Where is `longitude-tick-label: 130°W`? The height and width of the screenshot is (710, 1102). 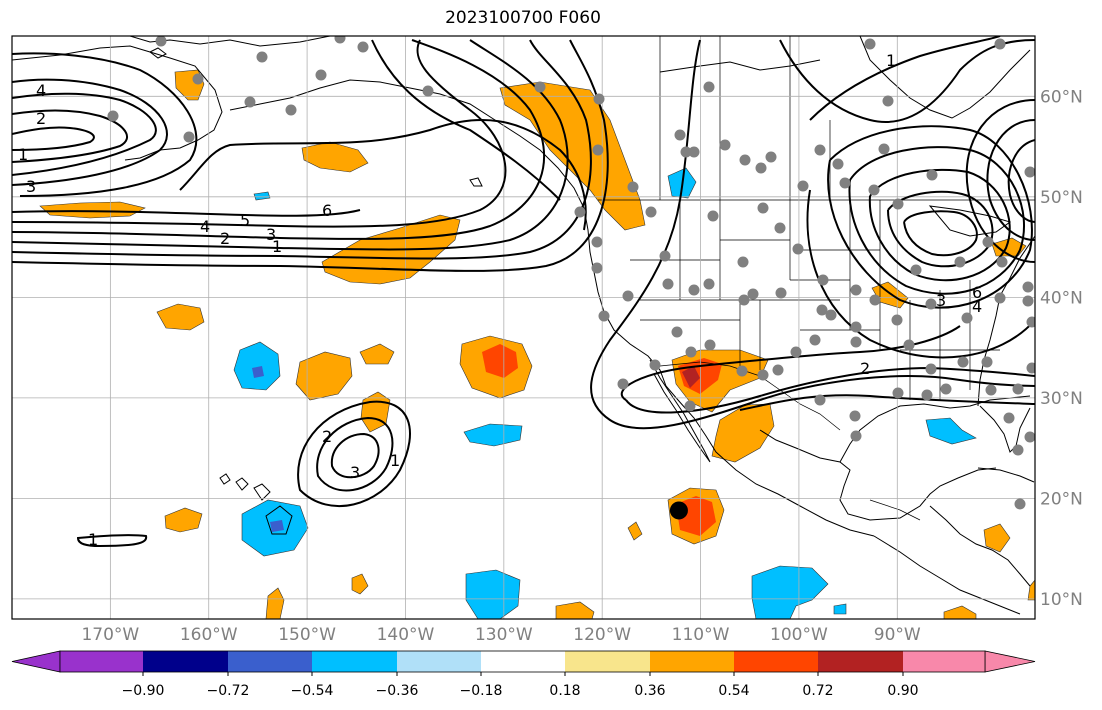
longitude-tick-label: 130°W is located at coordinates (504, 635).